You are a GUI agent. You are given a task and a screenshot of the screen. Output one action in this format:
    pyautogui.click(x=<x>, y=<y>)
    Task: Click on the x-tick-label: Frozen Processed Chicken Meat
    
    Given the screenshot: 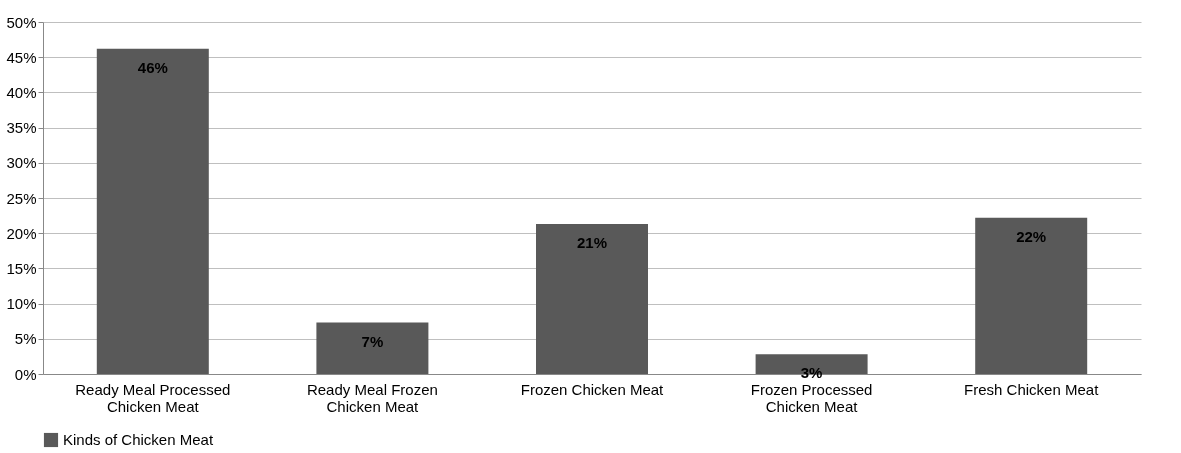 What is the action you would take?
    pyautogui.click(x=811, y=397)
    